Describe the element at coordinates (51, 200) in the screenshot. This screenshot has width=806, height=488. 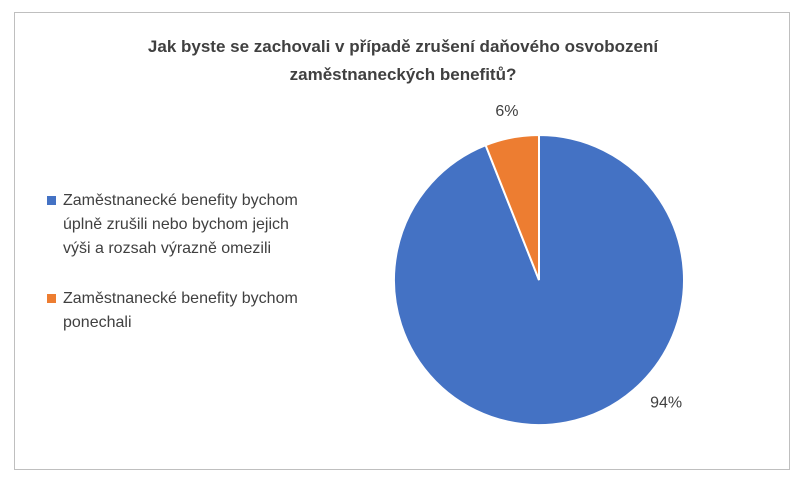
I see `legend-swatch-reduce` at that location.